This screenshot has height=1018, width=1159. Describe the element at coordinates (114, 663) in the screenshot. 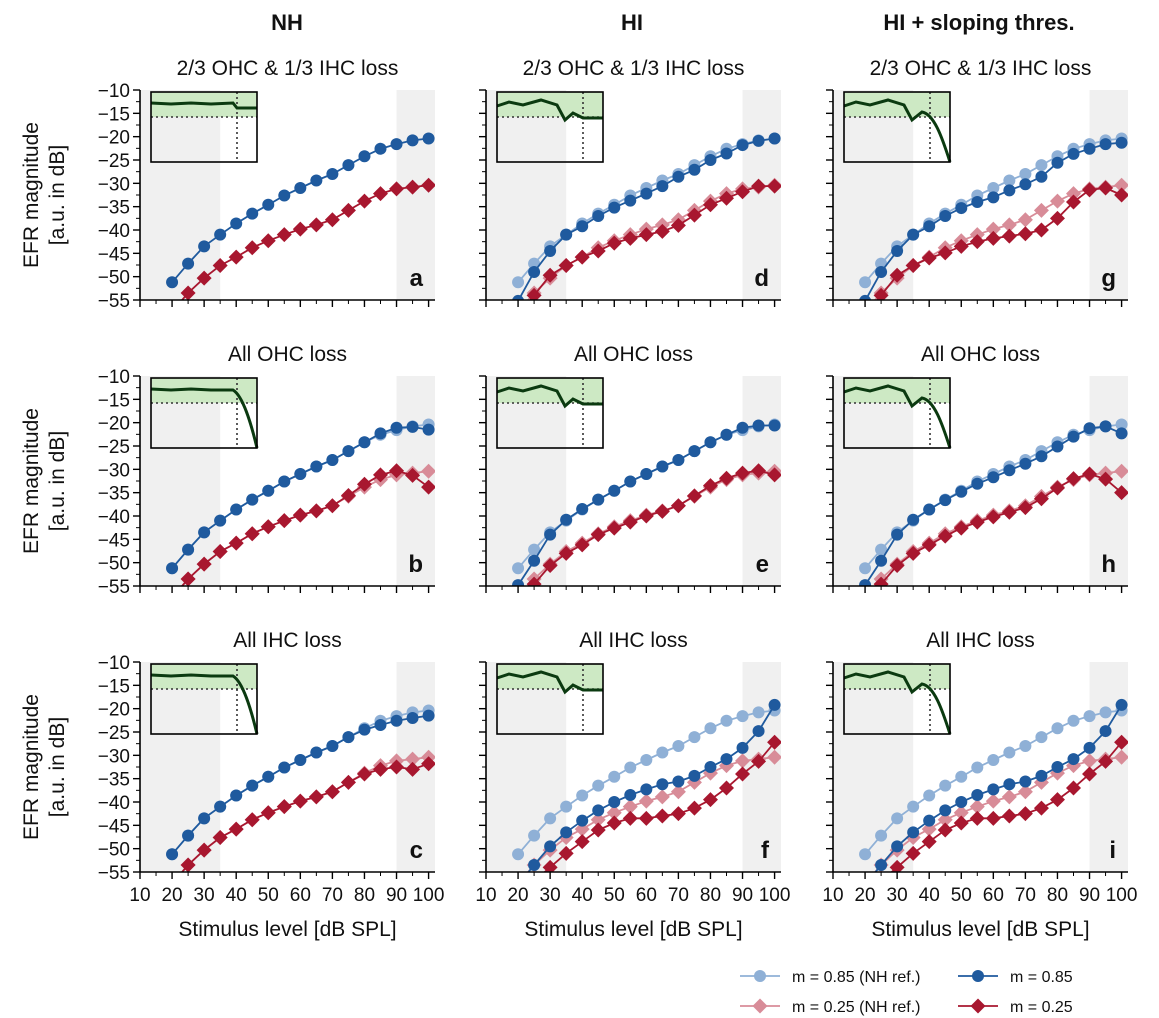

I see `y-tick-label: −10` at that location.